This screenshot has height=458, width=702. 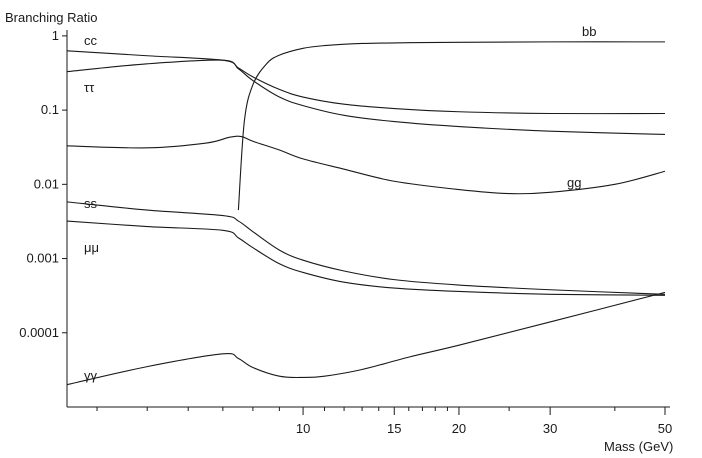 I want to click on x-tick-label: 50, so click(x=665, y=428).